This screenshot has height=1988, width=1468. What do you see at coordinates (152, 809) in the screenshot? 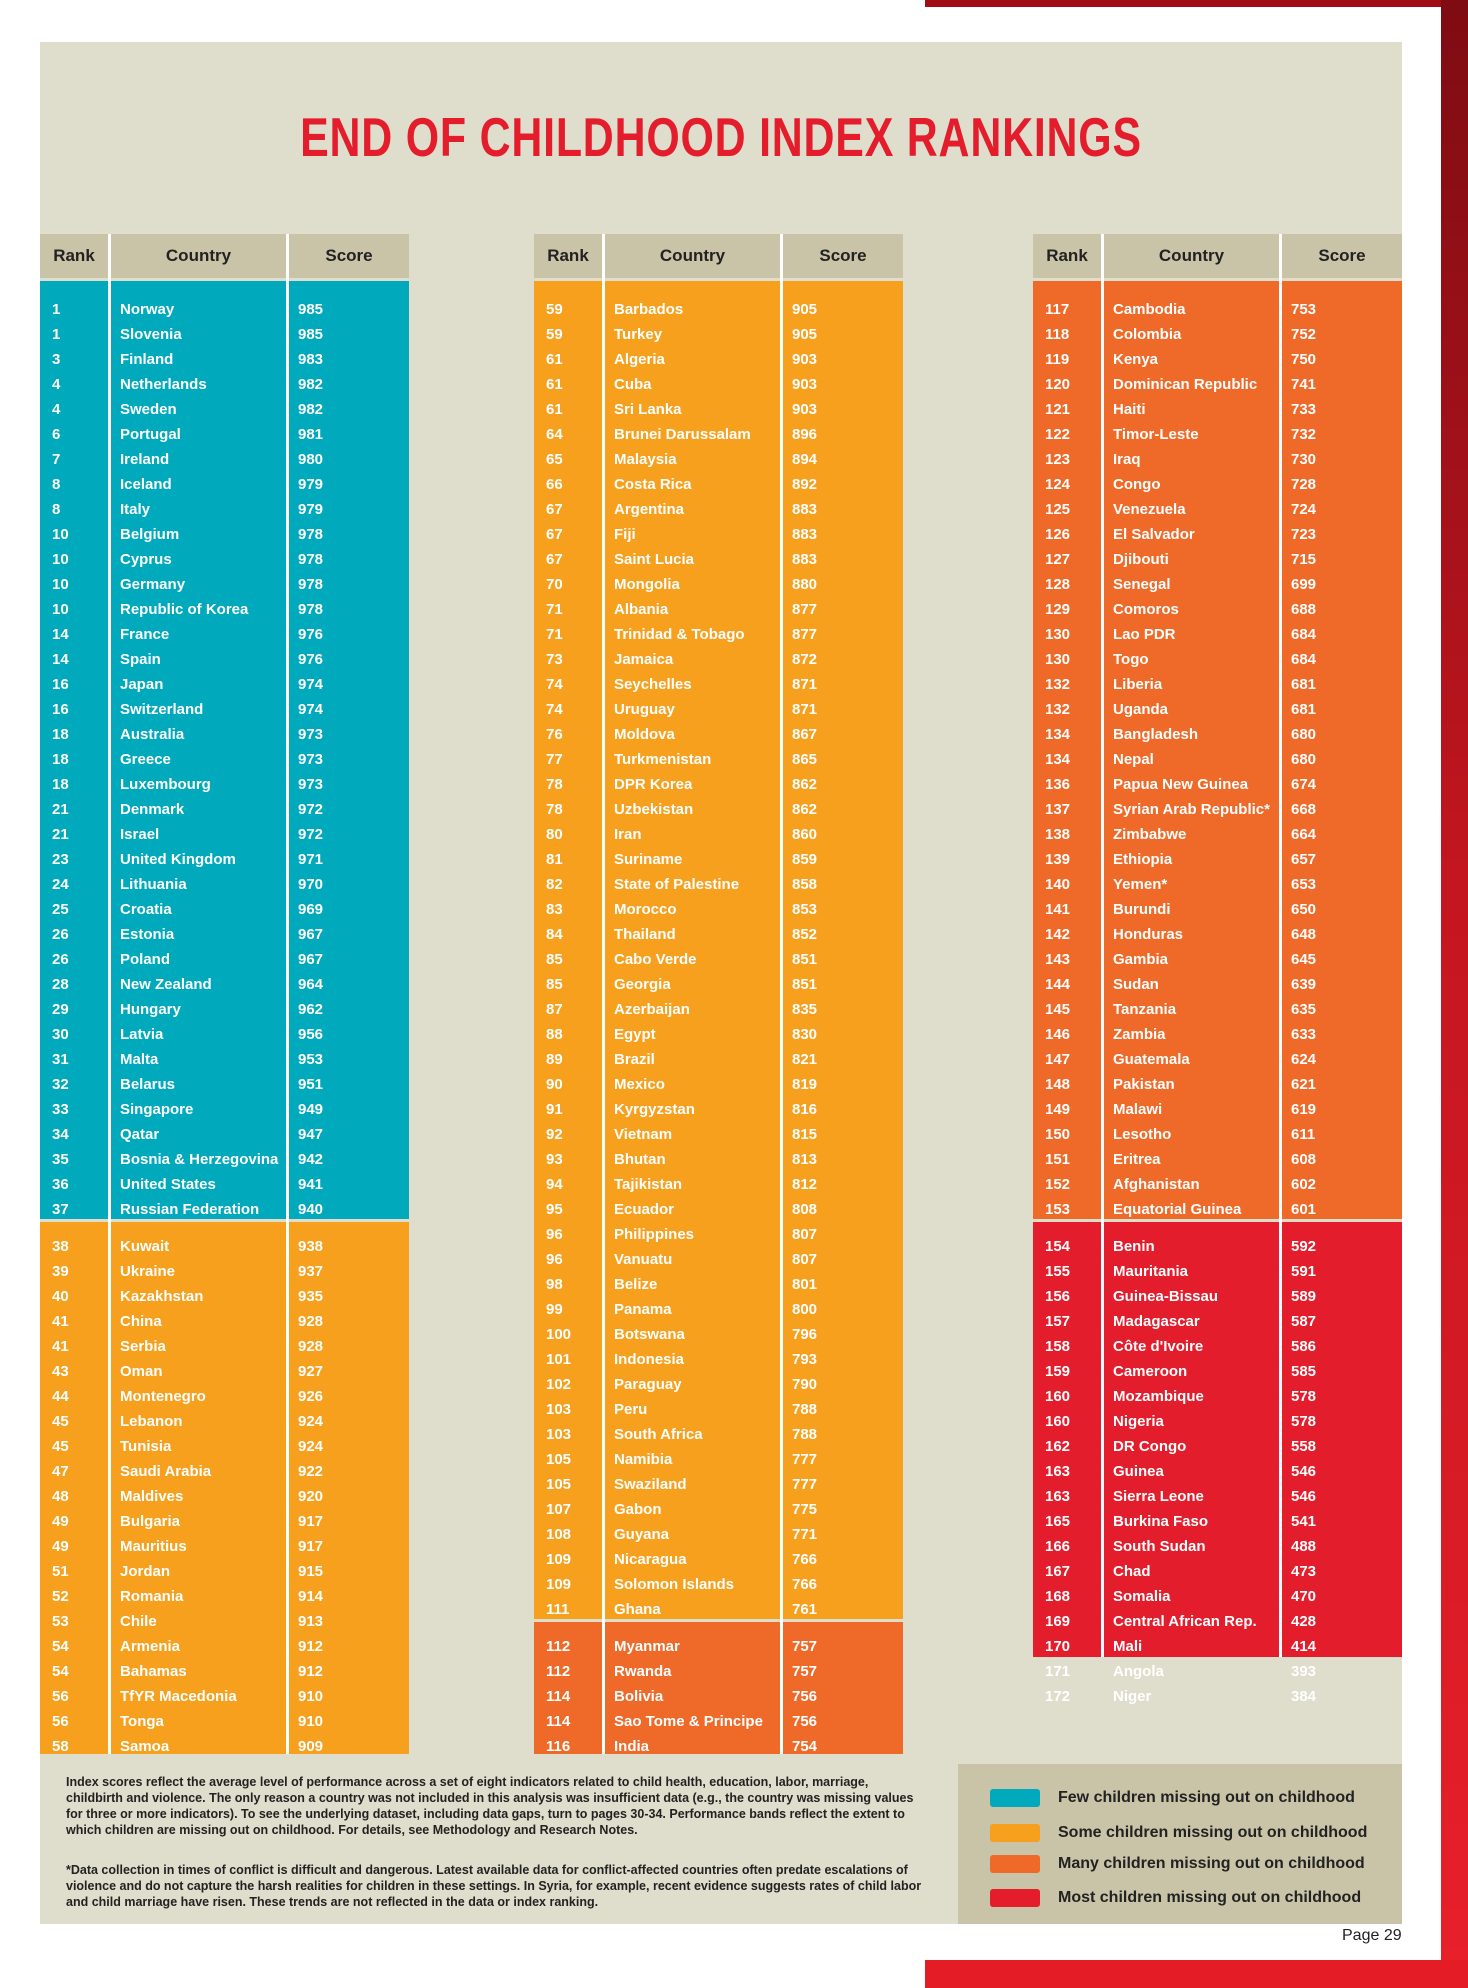
I see `country-cell: Denmark` at bounding box center [152, 809].